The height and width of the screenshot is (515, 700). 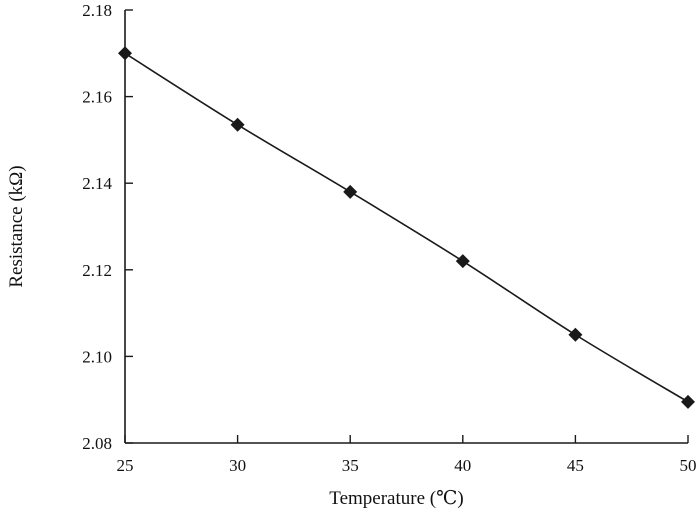 What do you see at coordinates (407, 455) in the screenshot?
I see `x-ticks: 25 30 35 40 45 50` at bounding box center [407, 455].